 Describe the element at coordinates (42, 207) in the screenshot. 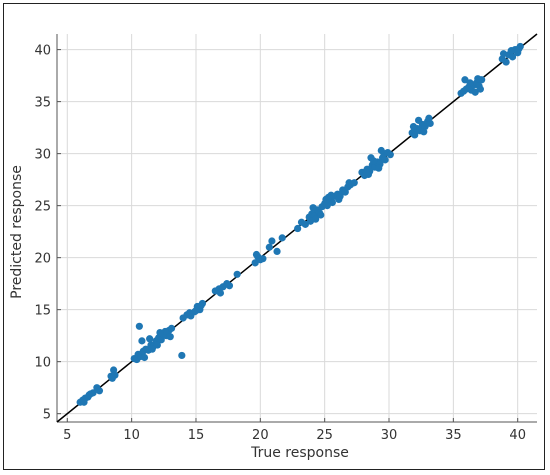

I see `y-tick-label-4: 25` at that location.